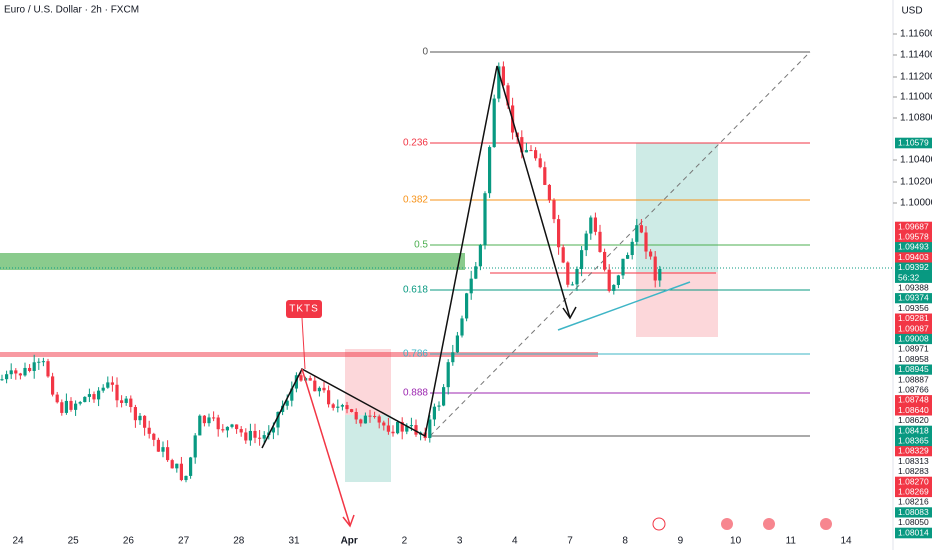 This screenshot has height=550, width=932. Describe the element at coordinates (415, 393) in the screenshot. I see `fib-label: 0.888` at that location.